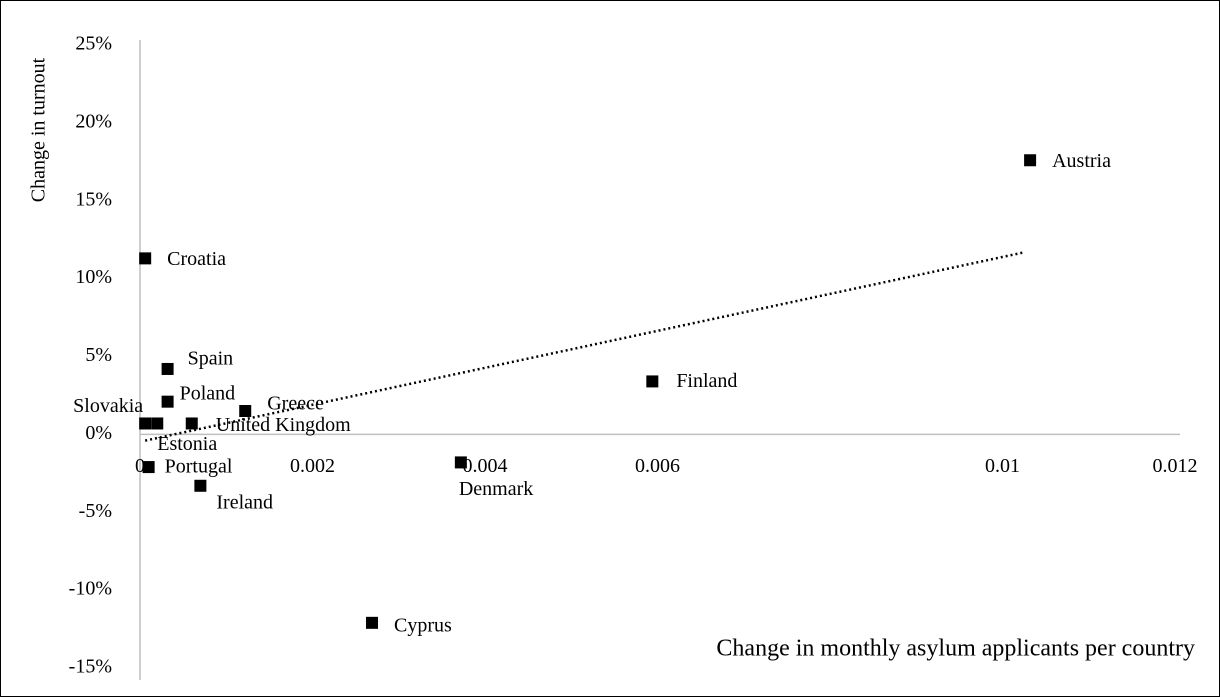 The height and width of the screenshot is (697, 1220). Describe the element at coordinates (95, 511) in the screenshot. I see `y-tick-label: -5%` at that location.